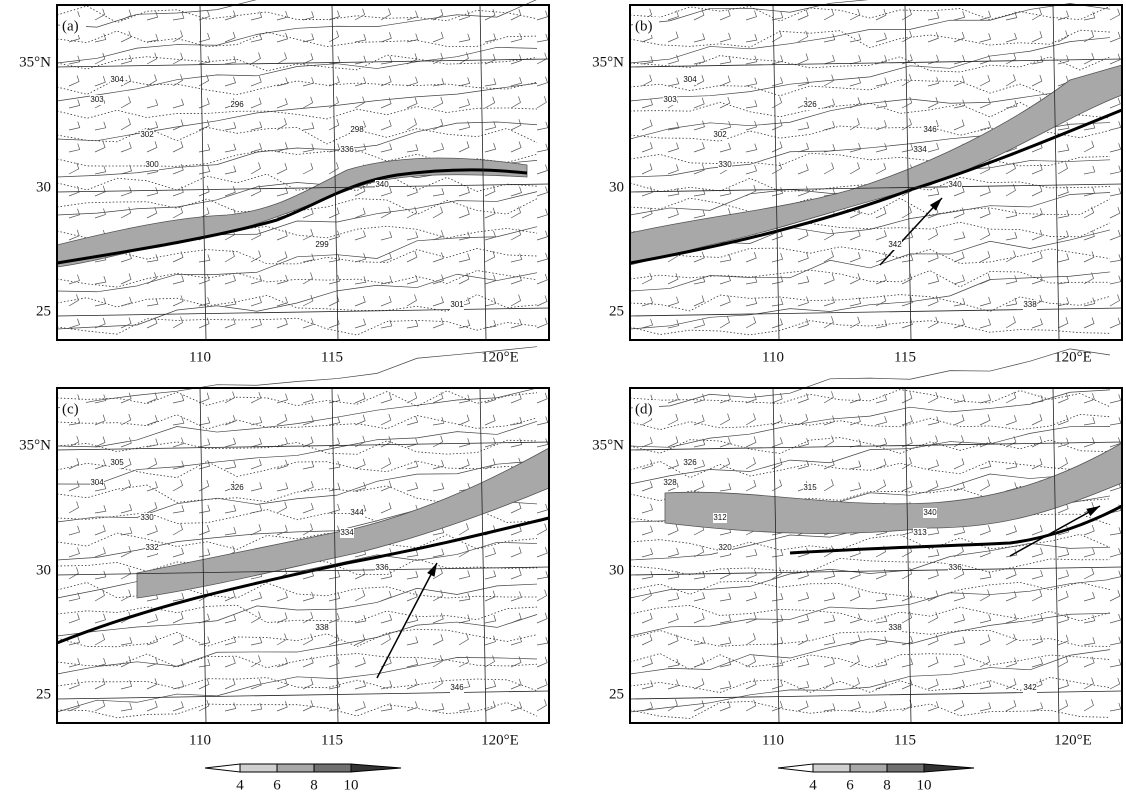 This screenshot has height=802, width=1126. Describe the element at coordinates (322, 244) in the screenshot. I see `contour-label: 299` at that location.